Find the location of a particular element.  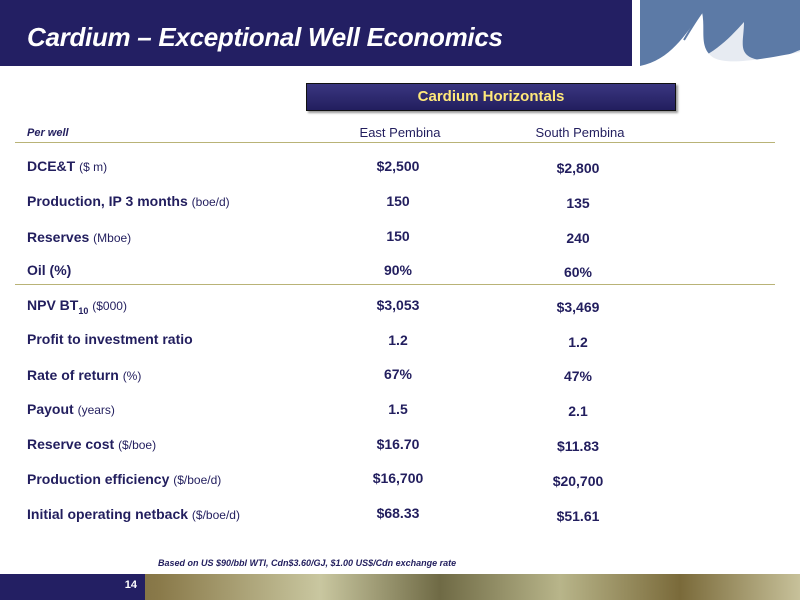

section-divider is located at coordinates (395, 284).